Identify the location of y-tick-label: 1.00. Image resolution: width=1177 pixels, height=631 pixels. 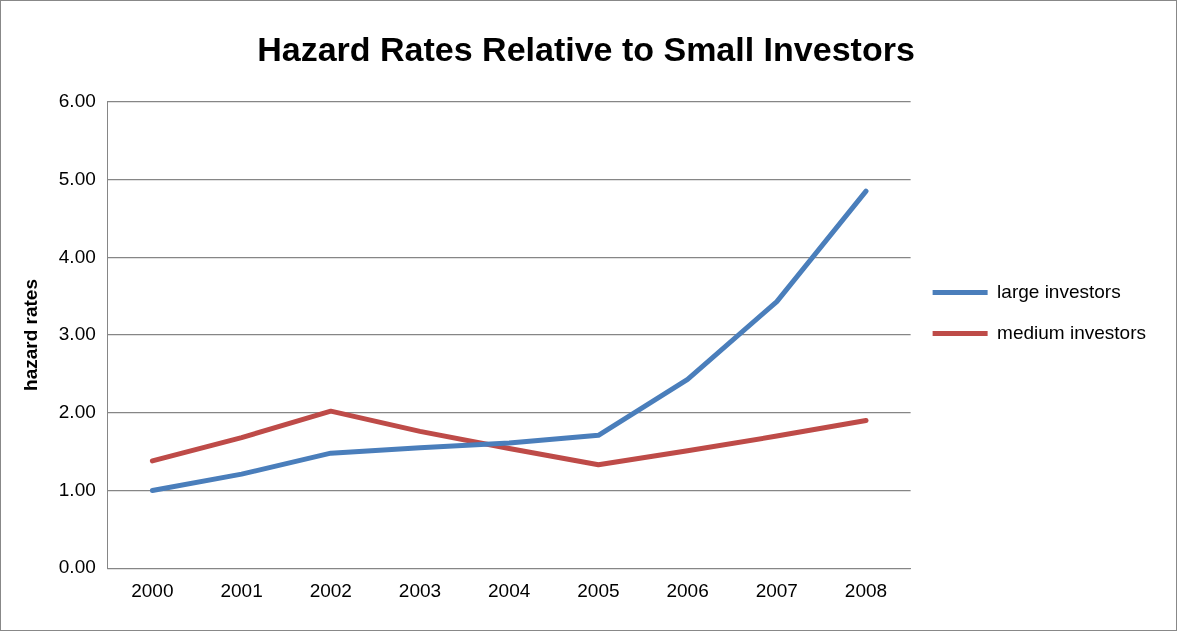
(77, 489).